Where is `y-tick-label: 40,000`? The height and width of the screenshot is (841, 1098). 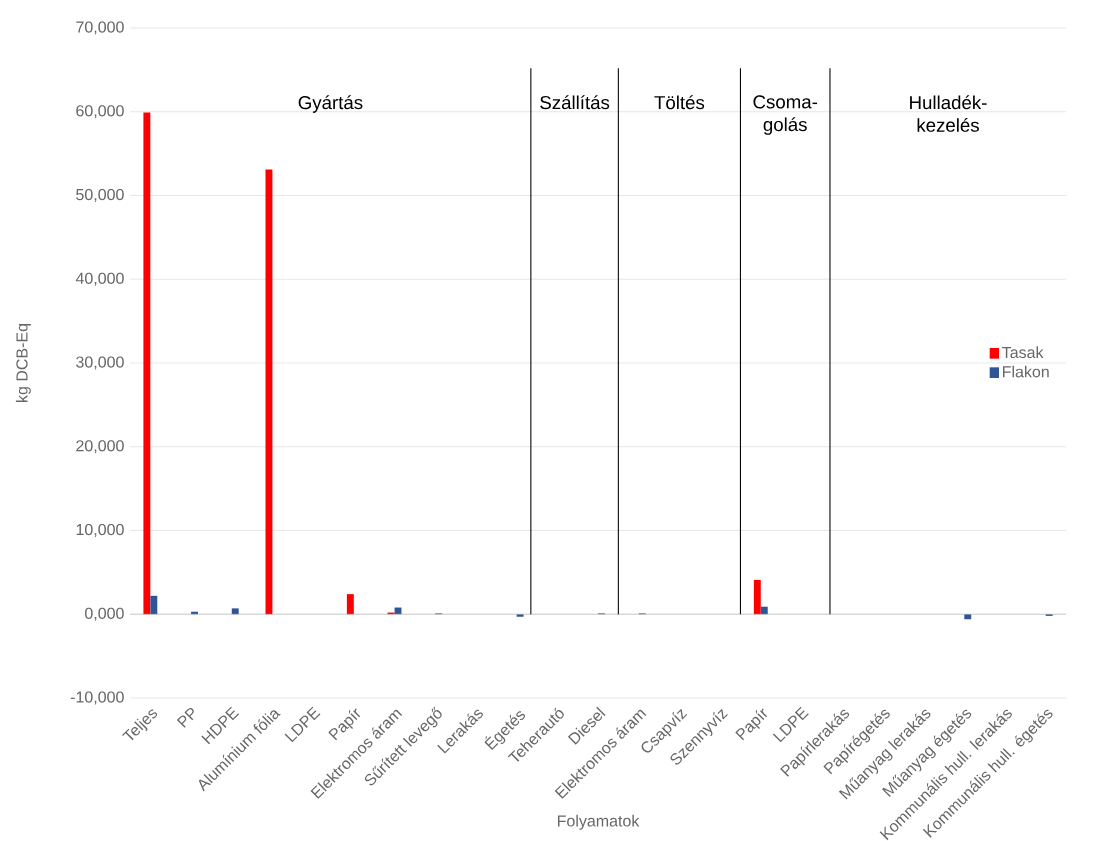
y-tick-label: 40,000 is located at coordinates (99, 279).